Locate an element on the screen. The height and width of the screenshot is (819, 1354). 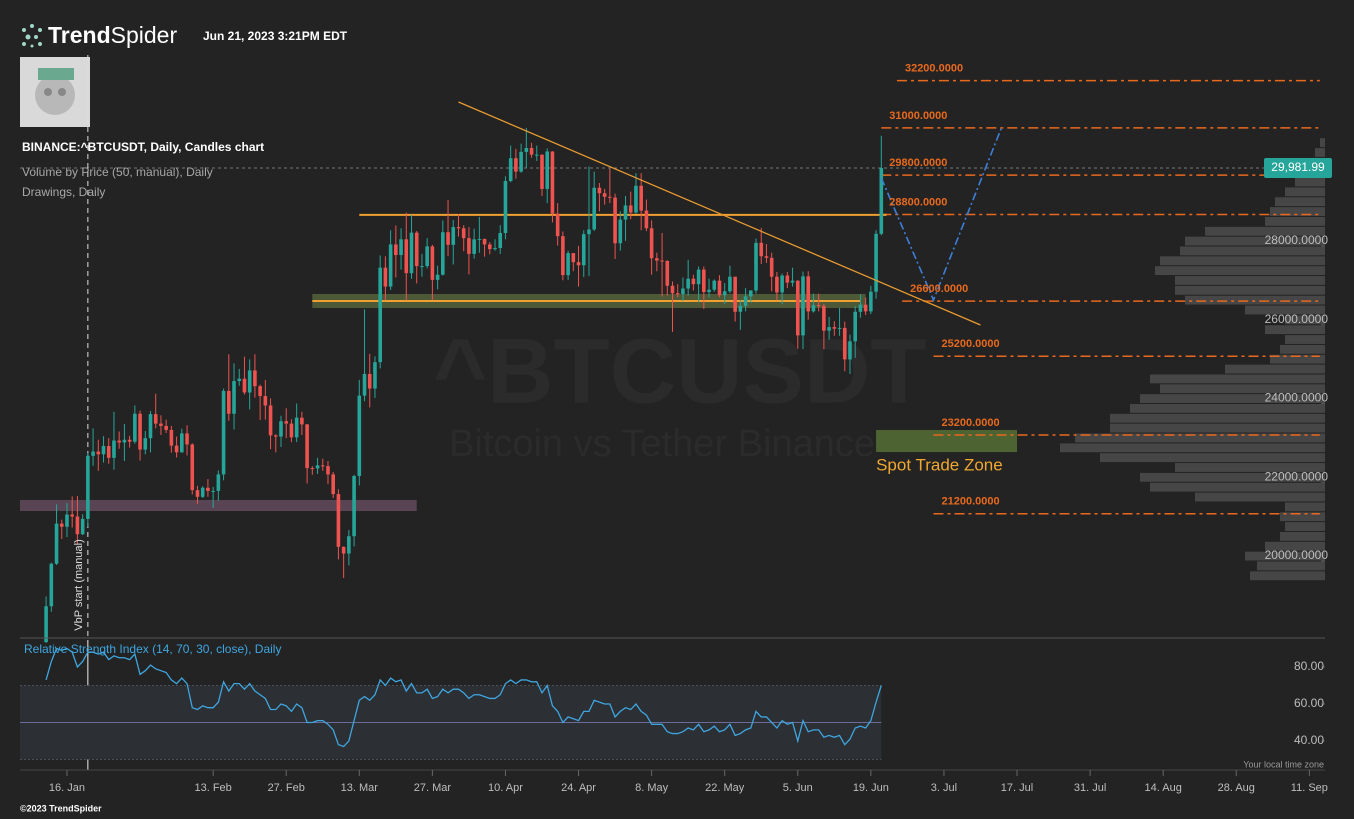
level-label: 28800.0000 is located at coordinates (918, 202).